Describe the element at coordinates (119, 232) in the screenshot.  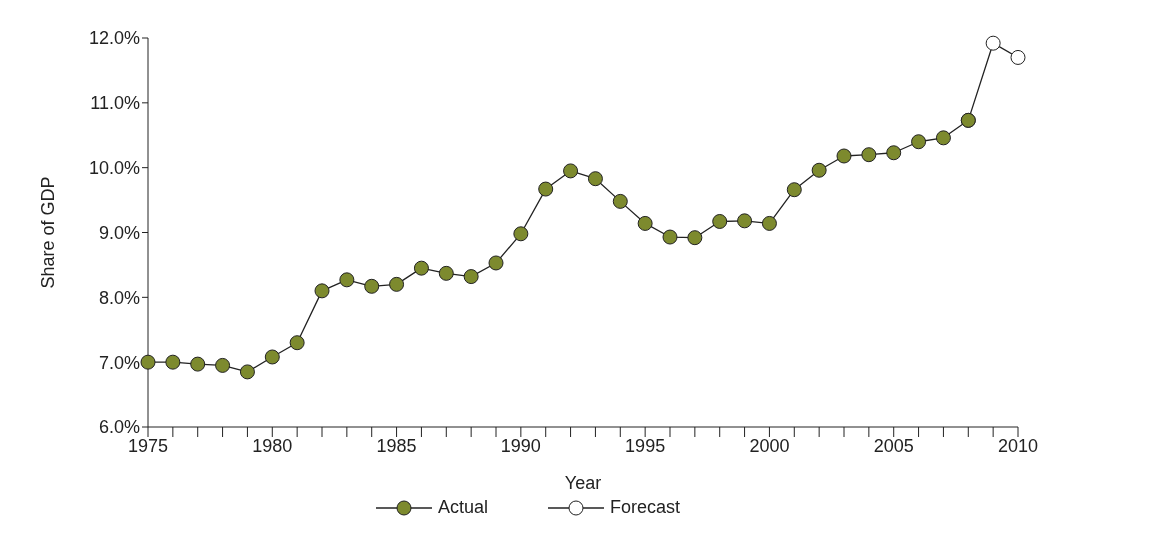
I see `y-tick-label: 9.0%` at that location.